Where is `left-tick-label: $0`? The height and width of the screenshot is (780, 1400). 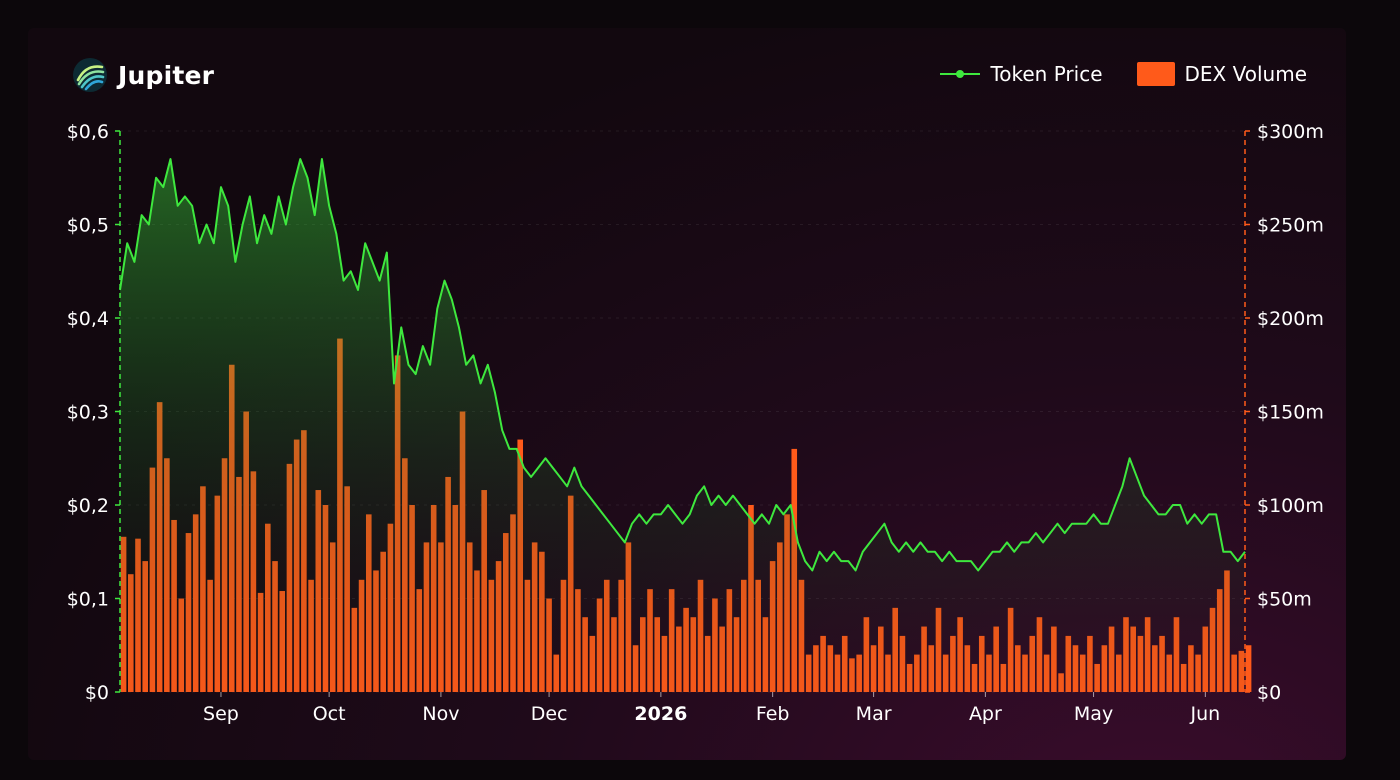
left-tick-label: $0 is located at coordinates (97, 693).